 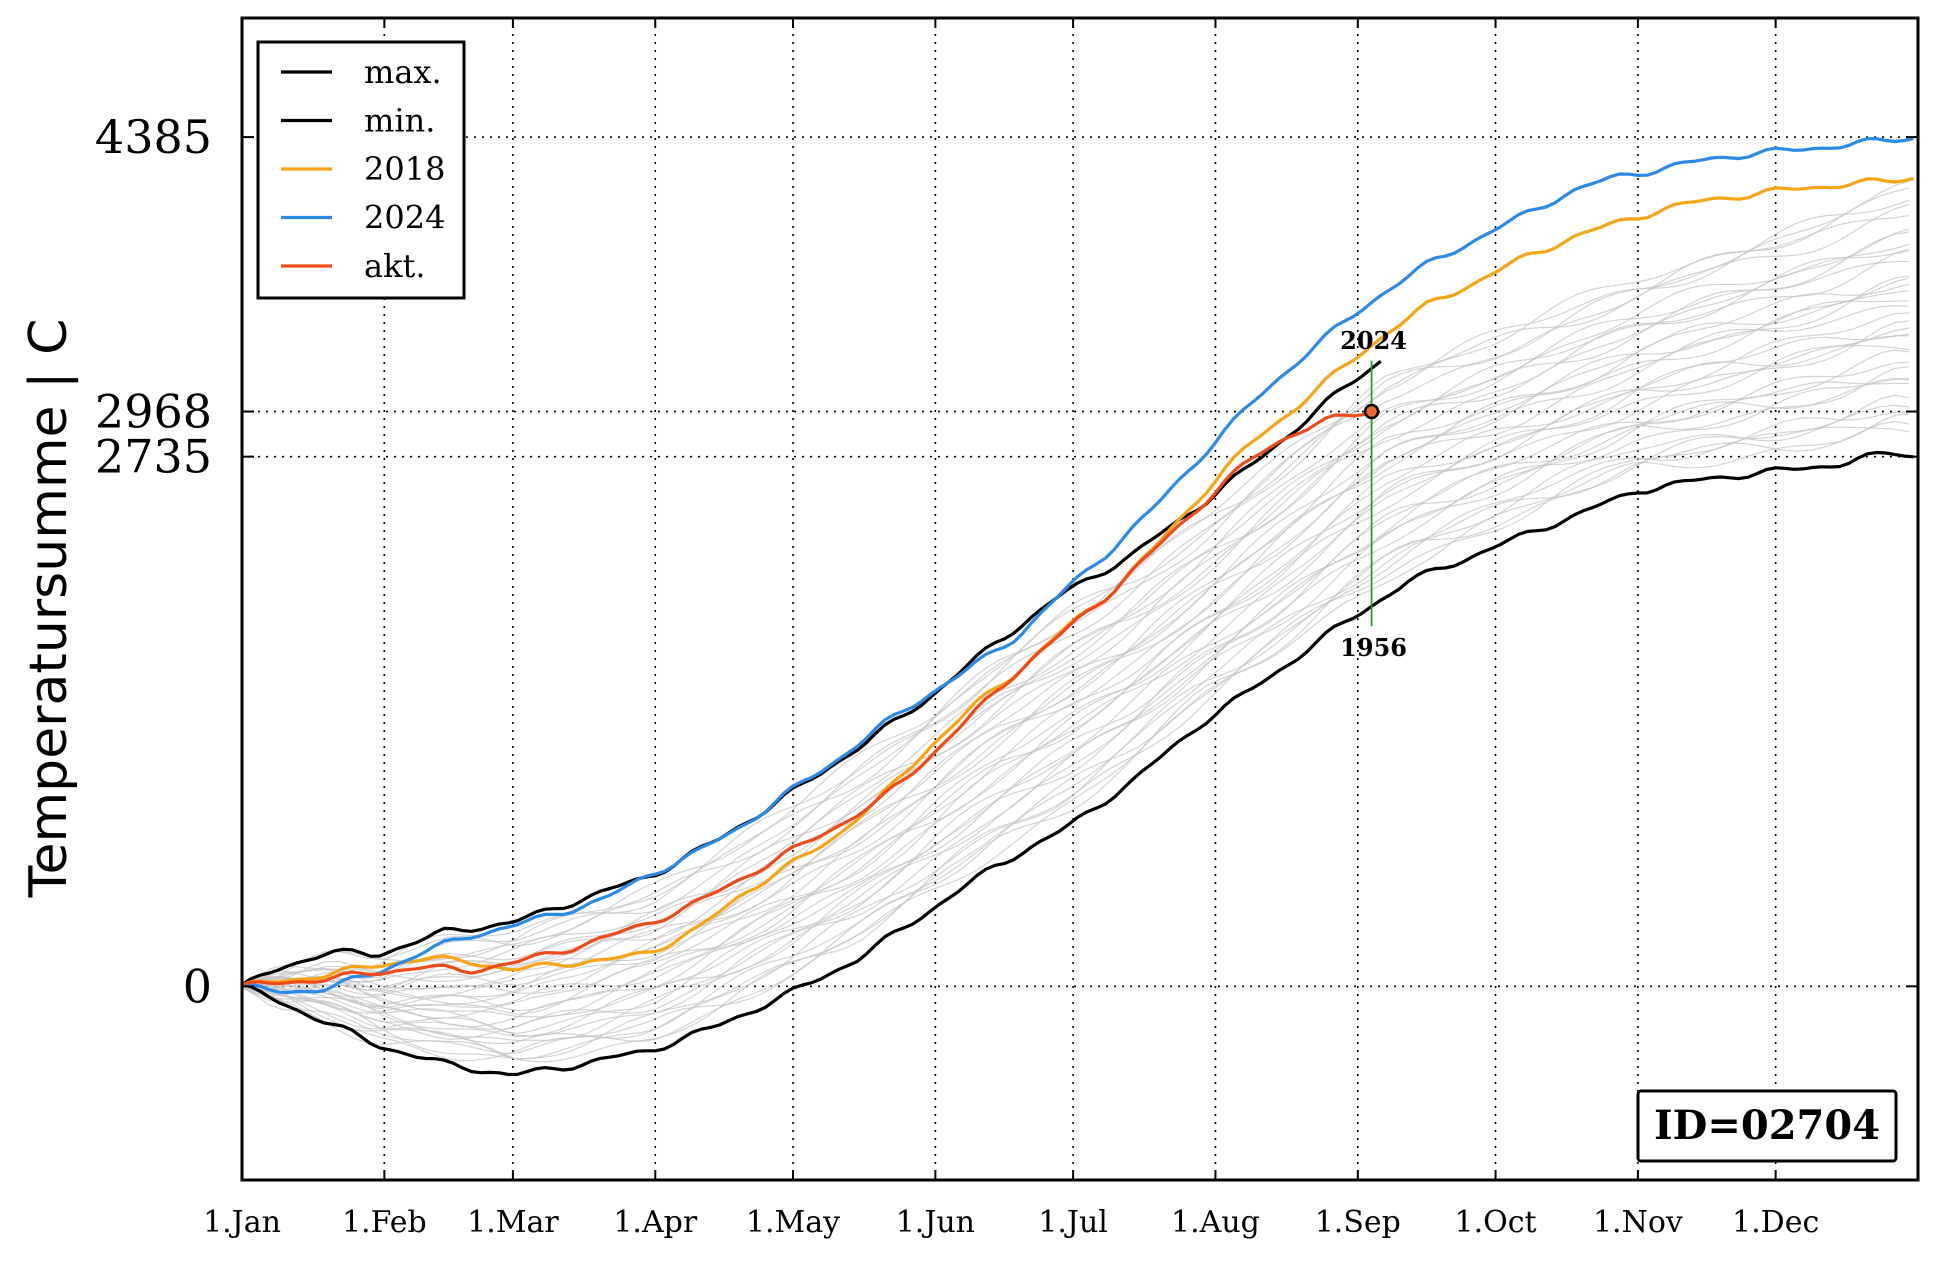 I want to click on x-tick-label: 1.Oct, so click(x=1496, y=1222).